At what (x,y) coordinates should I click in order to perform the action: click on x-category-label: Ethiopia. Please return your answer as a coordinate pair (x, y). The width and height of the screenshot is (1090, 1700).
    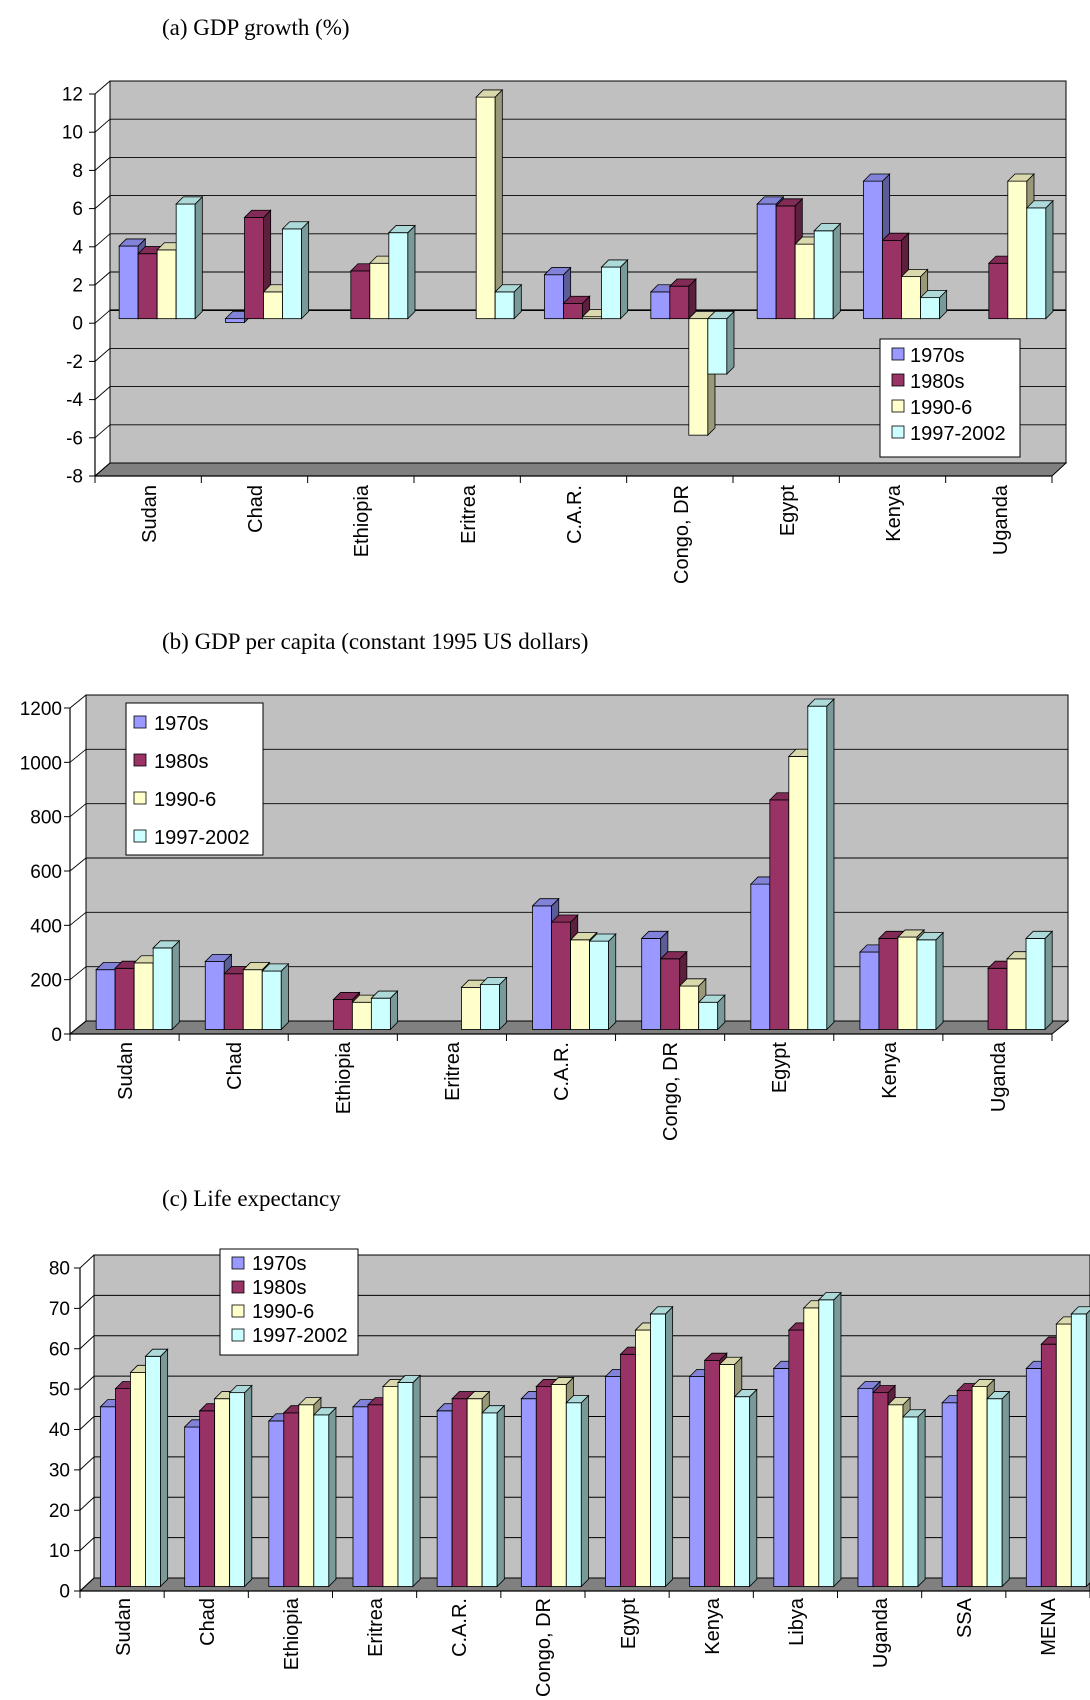
    Looking at the image, I should click on (292, 1633).